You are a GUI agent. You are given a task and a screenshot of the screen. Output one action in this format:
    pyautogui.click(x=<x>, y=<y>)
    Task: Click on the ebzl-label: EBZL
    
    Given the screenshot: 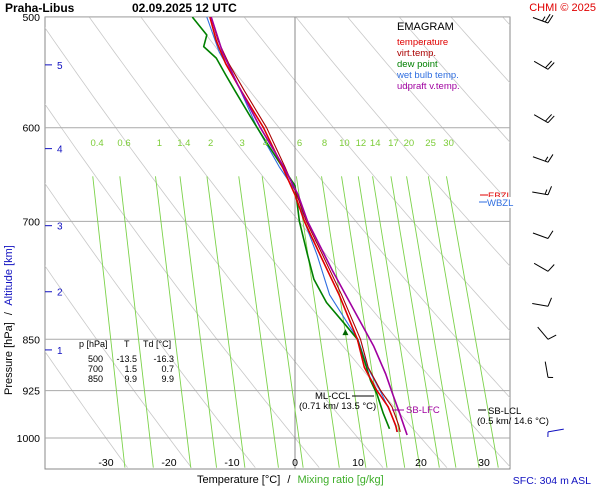 What is the action you would take?
    pyautogui.click(x=500, y=196)
    